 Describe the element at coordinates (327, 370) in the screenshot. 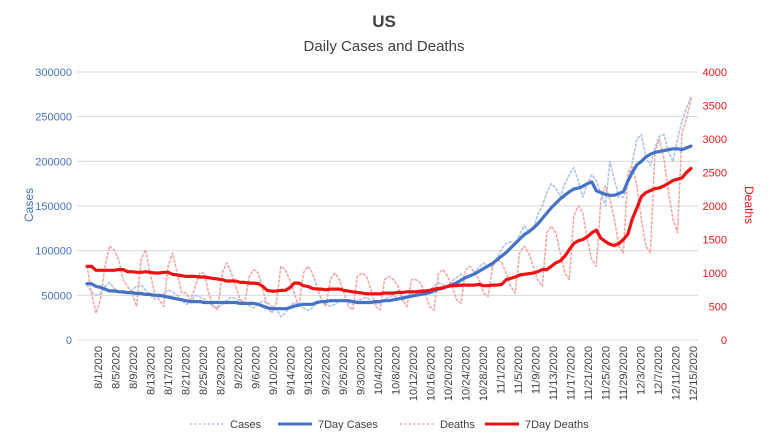

I see `x-tick-label: 9/22/2020` at that location.